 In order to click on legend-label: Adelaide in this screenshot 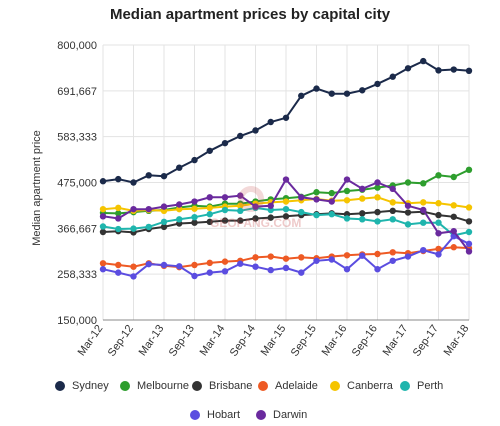, I will do `click(296, 386)`.